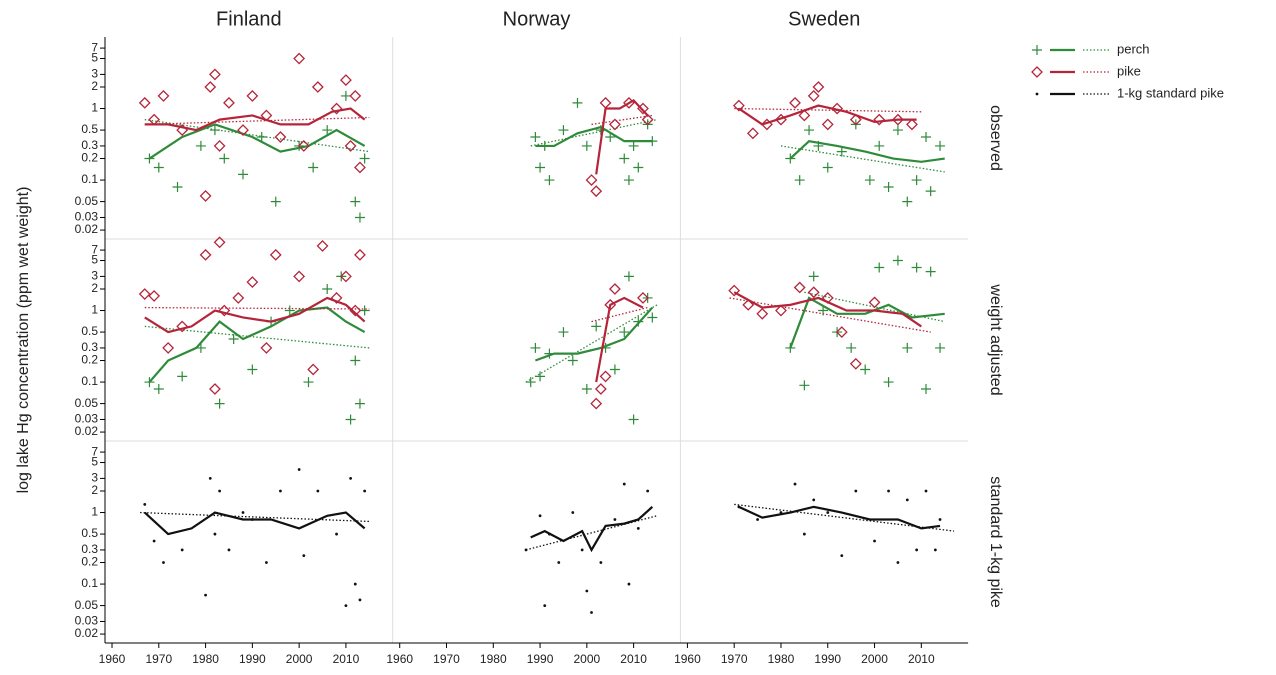  What do you see at coordinates (87, 605) in the screenshot?
I see `y-tick-label: 0.05` at bounding box center [87, 605].